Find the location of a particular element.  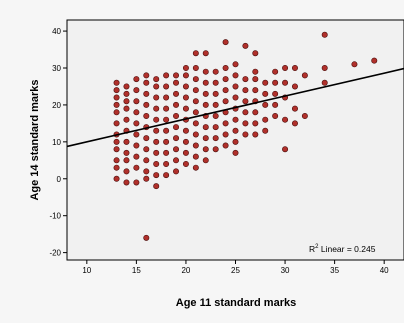

y-tick-label: 0 is located at coordinates (59, 179).